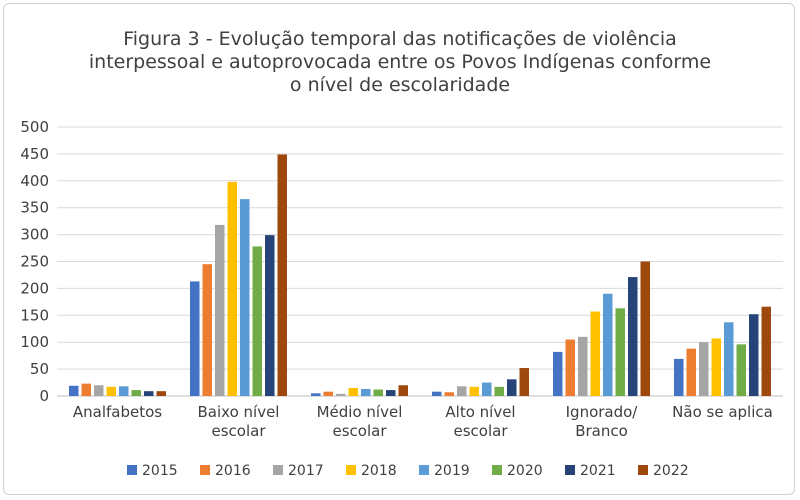  I want to click on x-category-label: Branco, so click(601, 431).